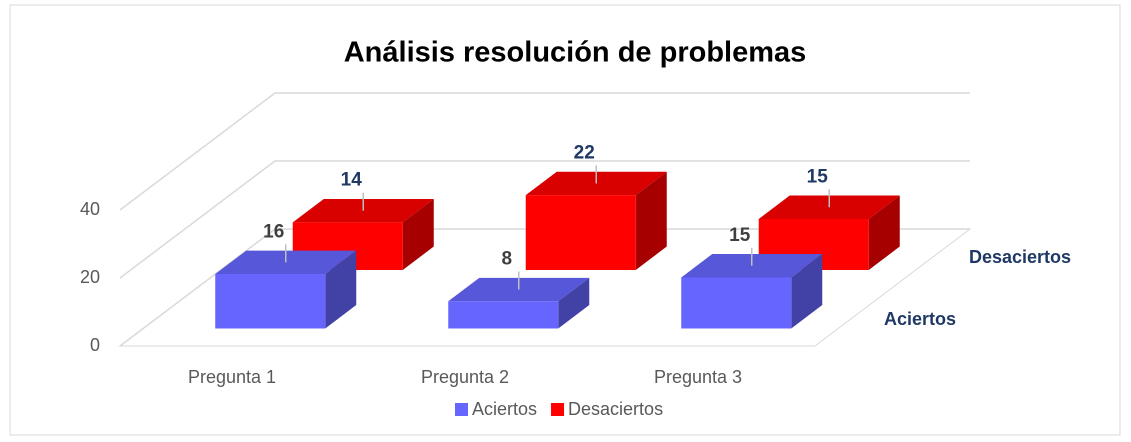 The height and width of the screenshot is (442, 1131). What do you see at coordinates (90, 209) in the screenshot?
I see `y-tick-label: 40` at bounding box center [90, 209].